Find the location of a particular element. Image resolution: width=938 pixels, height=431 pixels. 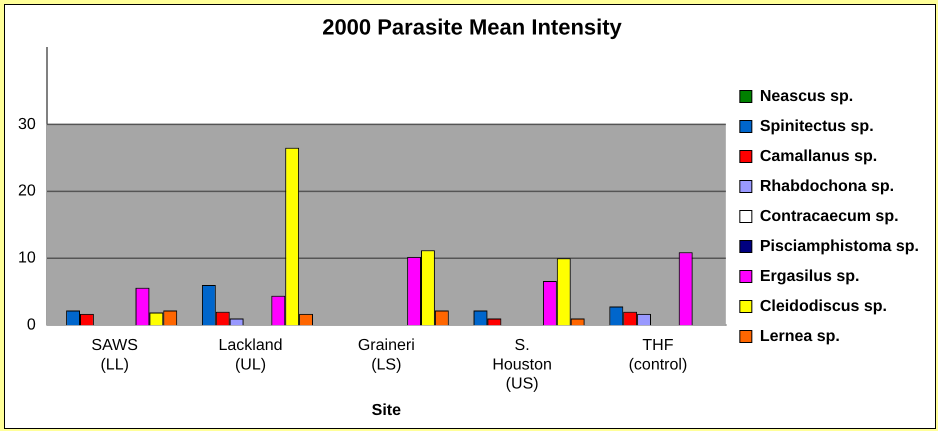

y-tick-label: 30 is located at coordinates (27, 124).